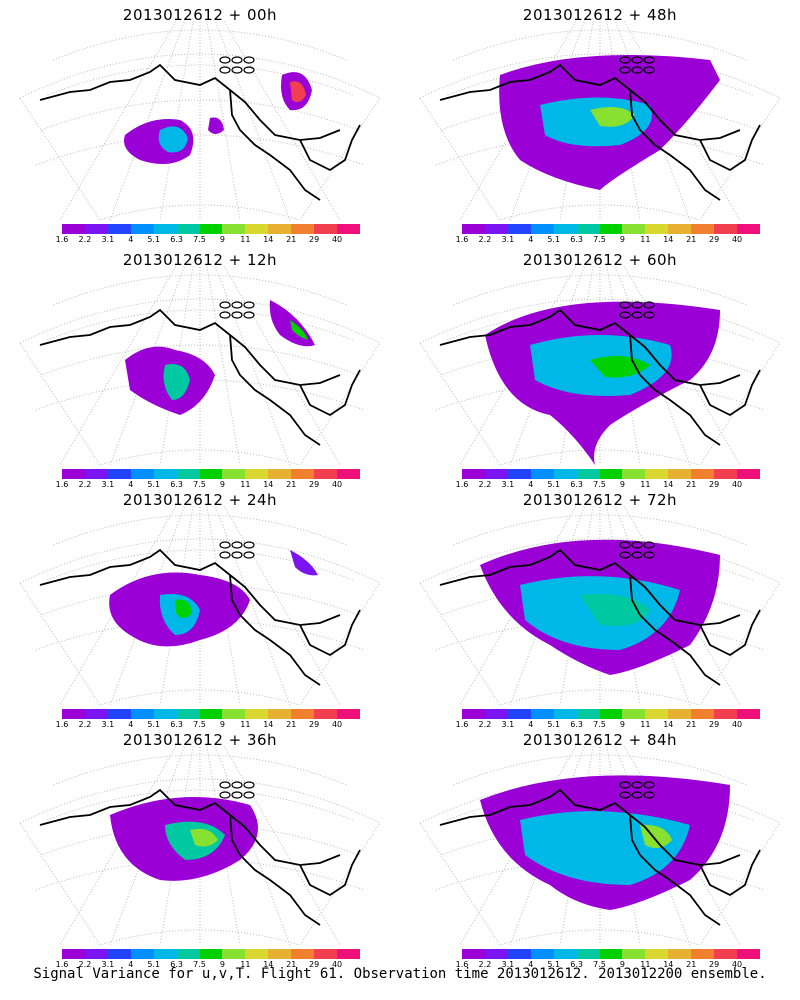 Image resolution: width=800 pixels, height=1000 pixels. Describe the element at coordinates (200, 740) in the screenshot. I see `panel-title: 2013012612 + 36h` at that location.